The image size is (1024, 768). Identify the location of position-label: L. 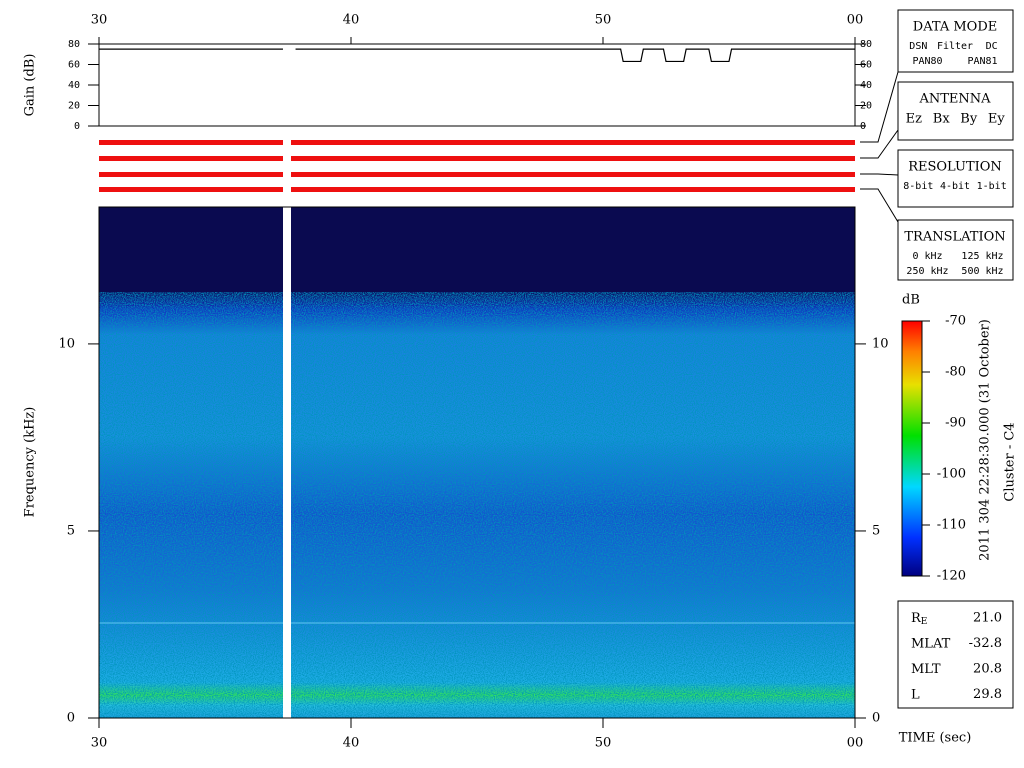
(915, 694).